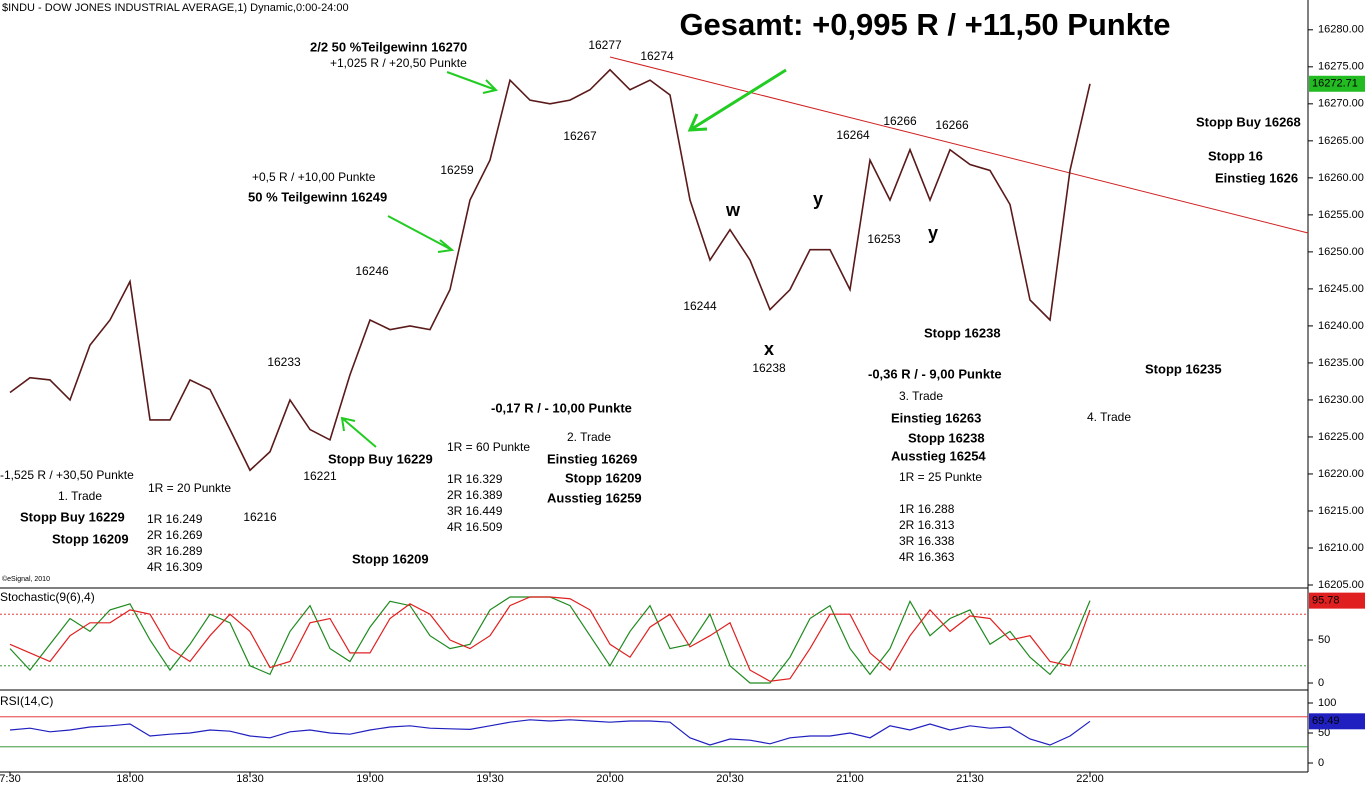  I want to click on annotation: 3. Trade, so click(921, 396).